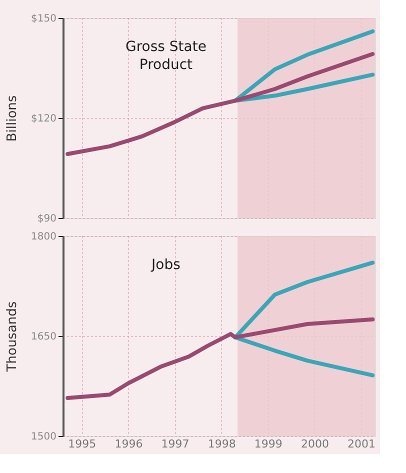 This screenshot has height=473, width=406. Describe the element at coordinates (12, 118) in the screenshot. I see `y-axis-title: Billions` at that location.